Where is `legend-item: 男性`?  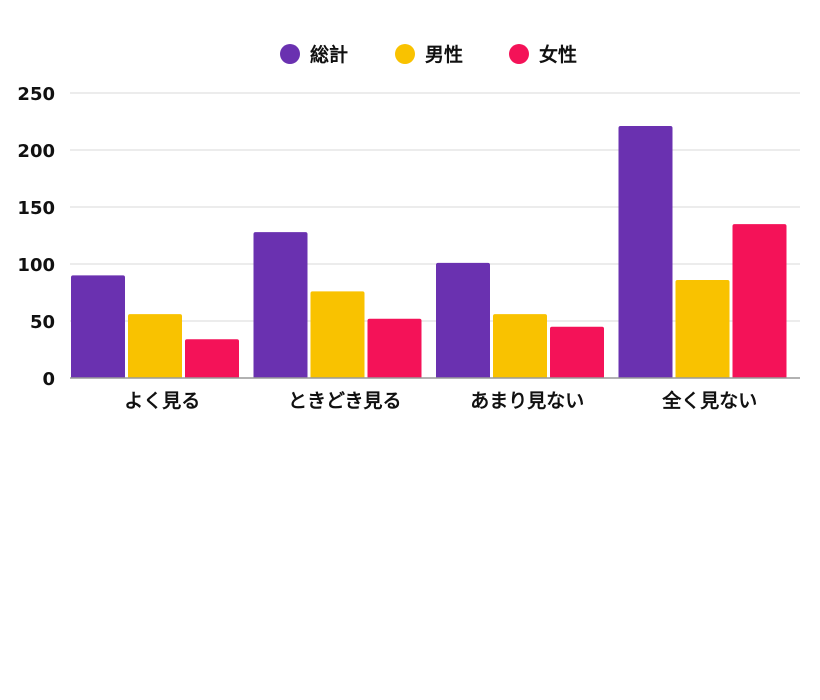 legend-item: 男性 is located at coordinates (429, 54).